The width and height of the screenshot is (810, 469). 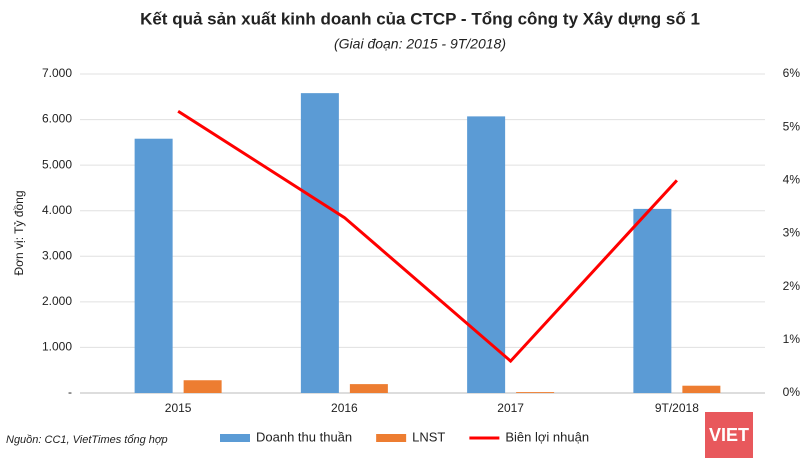 I want to click on chart-subtitle: (Giai đoạn: 2015 - 9T/2018), so click(x=420, y=44).